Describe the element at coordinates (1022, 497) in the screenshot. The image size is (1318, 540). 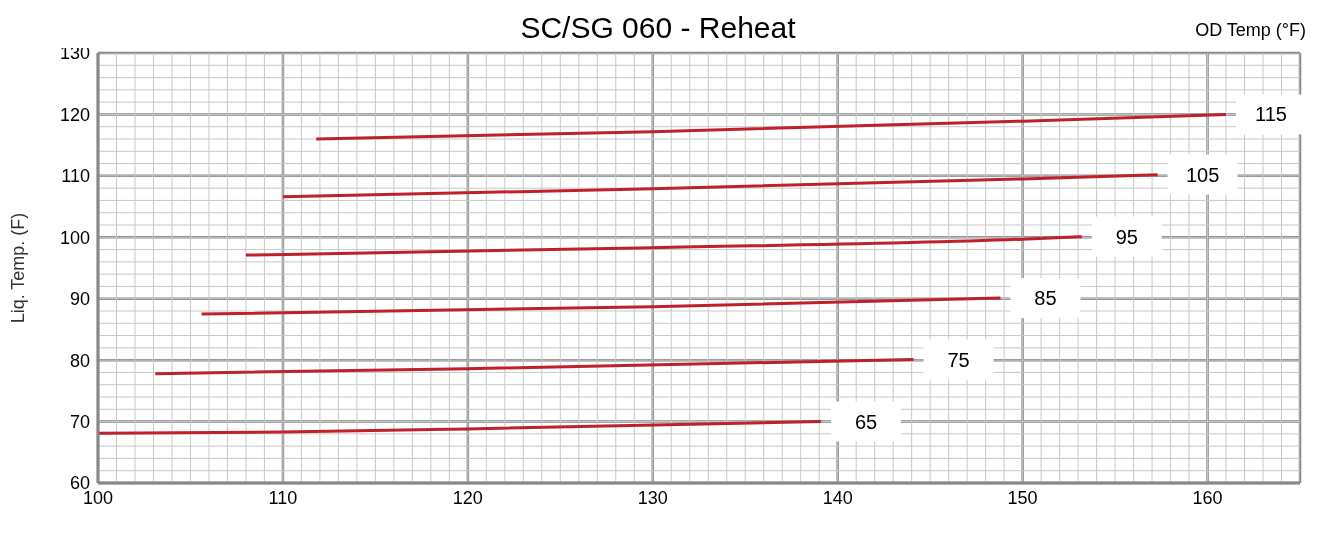
I see `x-tick-label: 150` at that location.